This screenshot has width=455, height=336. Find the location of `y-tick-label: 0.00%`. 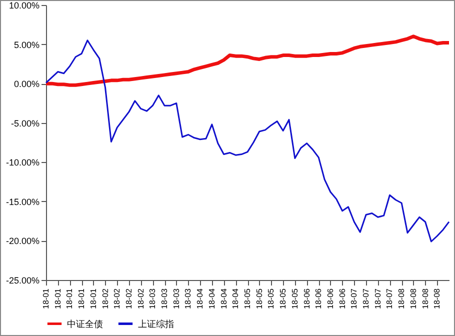

y-tick-label: 0.00% is located at coordinates (27, 84).